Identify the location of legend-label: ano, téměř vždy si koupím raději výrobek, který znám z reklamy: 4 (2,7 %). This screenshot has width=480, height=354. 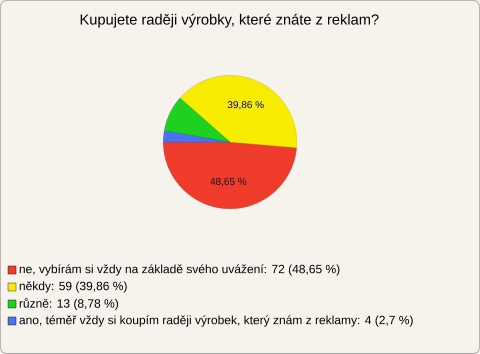
(216, 321).